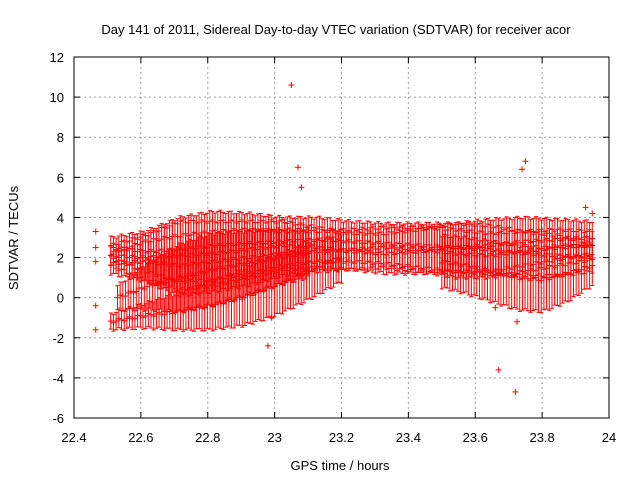  What do you see at coordinates (58, 378) in the screenshot?
I see `y-tick-label: -4` at bounding box center [58, 378].